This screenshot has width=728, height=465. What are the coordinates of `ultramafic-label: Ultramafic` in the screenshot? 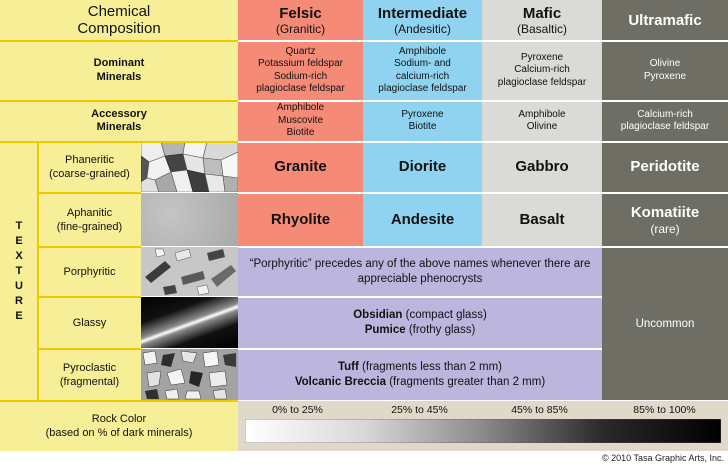 It's located at (665, 20).